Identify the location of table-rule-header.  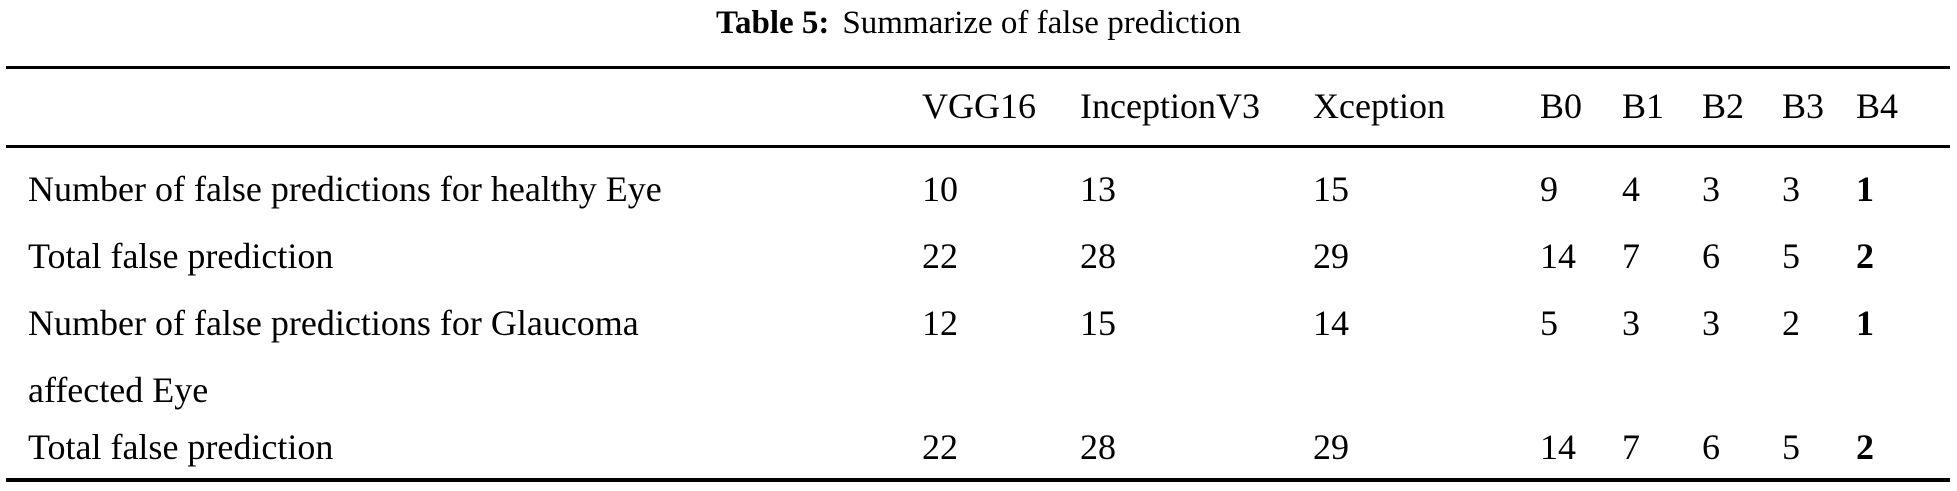
(978, 146).